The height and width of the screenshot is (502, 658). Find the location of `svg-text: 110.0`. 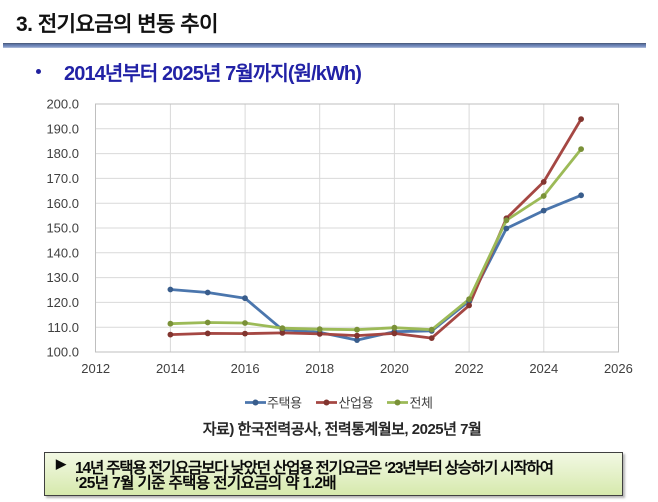

svg-text: 110.0 is located at coordinates (63, 327).